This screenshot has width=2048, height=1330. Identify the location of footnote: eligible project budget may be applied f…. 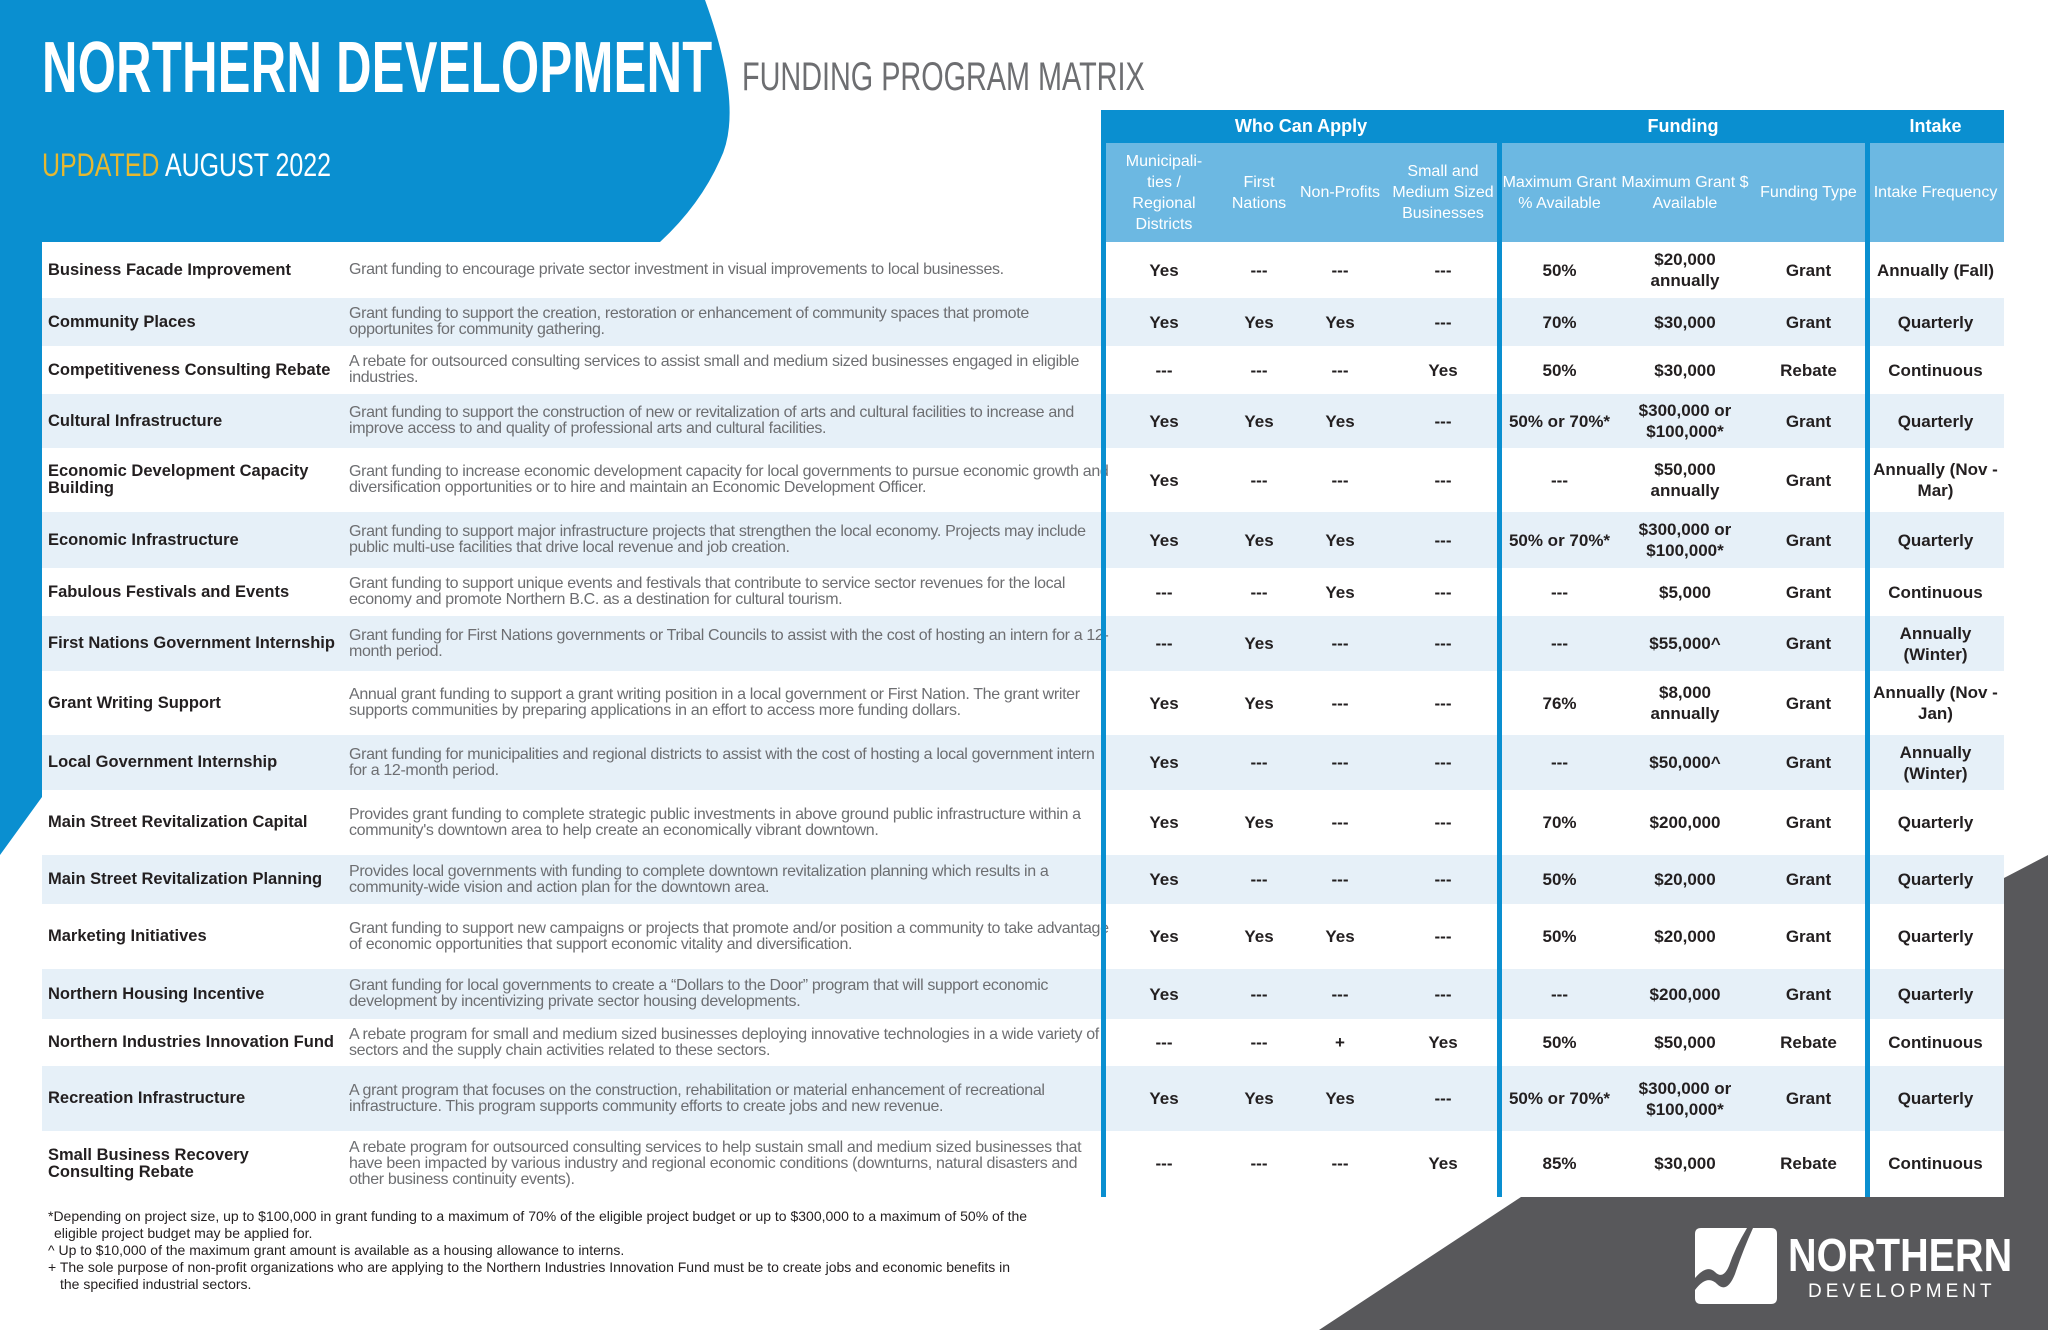
(183, 1233).